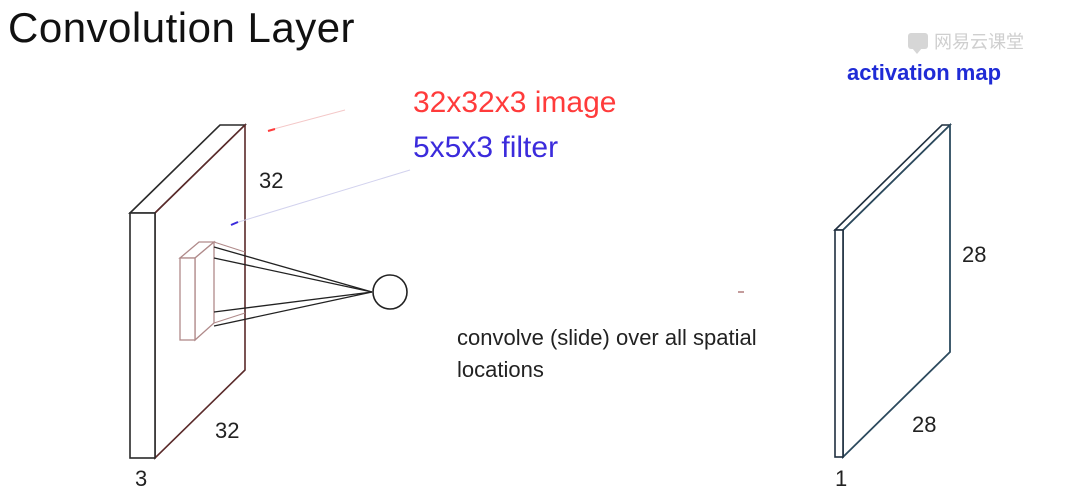 This screenshot has height=504, width=1080. Describe the element at coordinates (234, 223) in the screenshot. I see `filter-pointer-mark` at that location.